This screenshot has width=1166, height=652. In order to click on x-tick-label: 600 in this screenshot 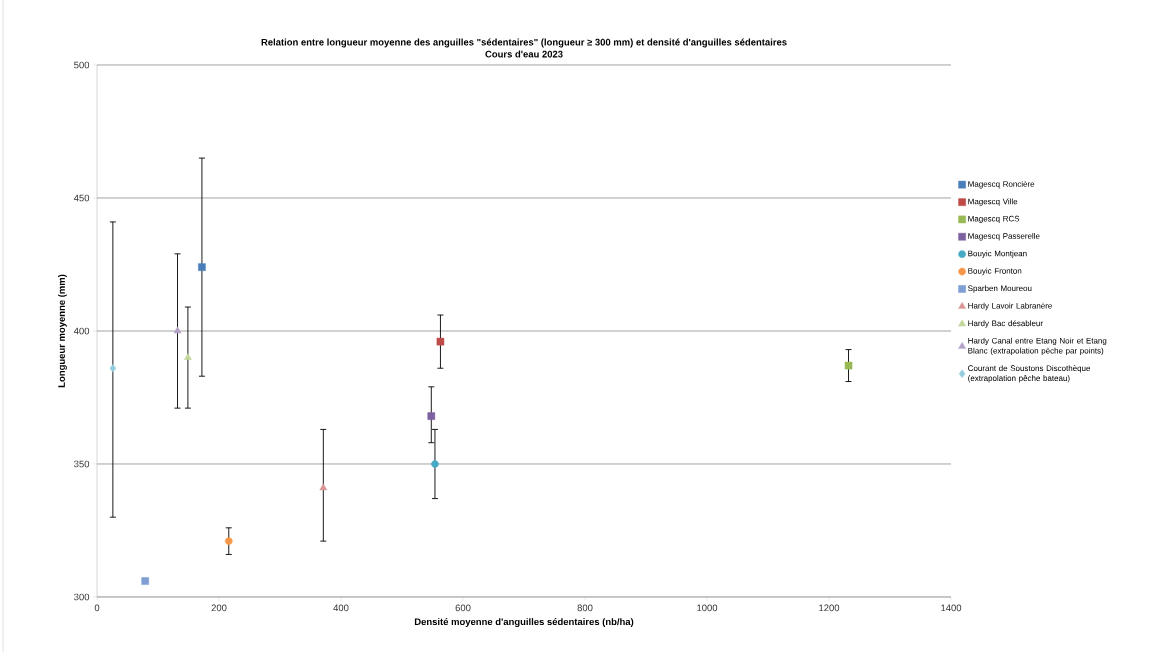, I will do `click(463, 608)`.